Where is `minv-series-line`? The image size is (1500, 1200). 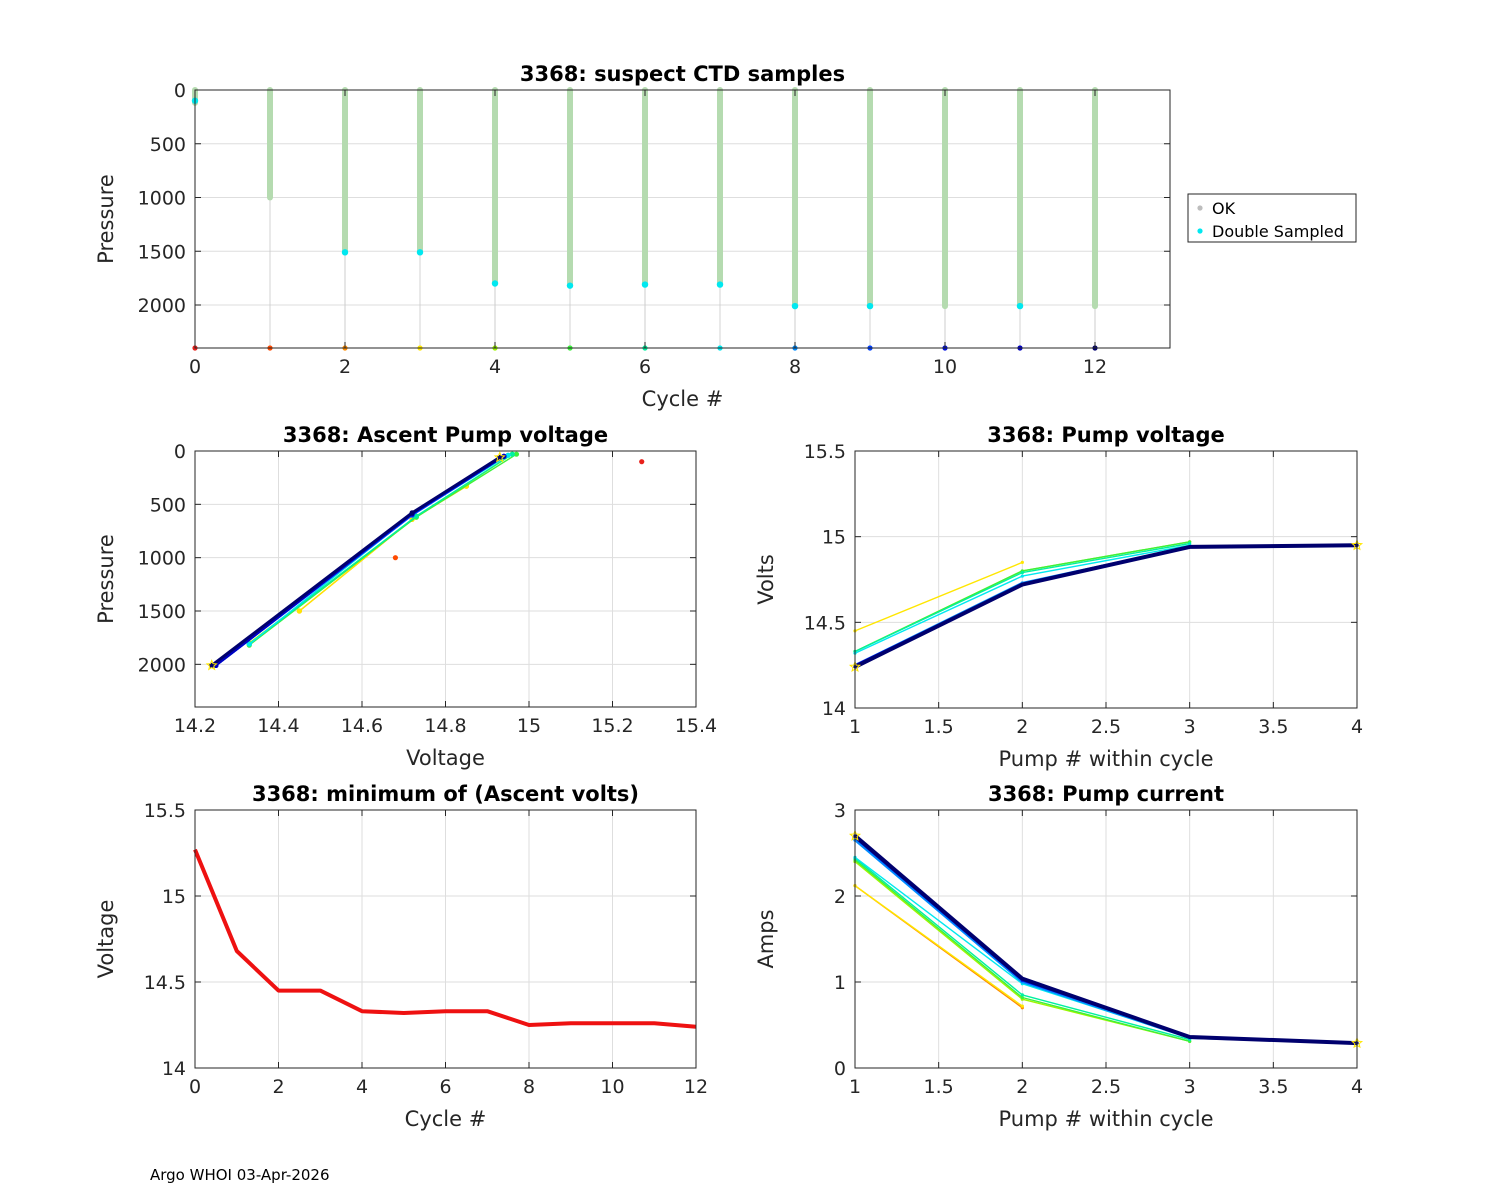
minv-series-line is located at coordinates (445, 938).